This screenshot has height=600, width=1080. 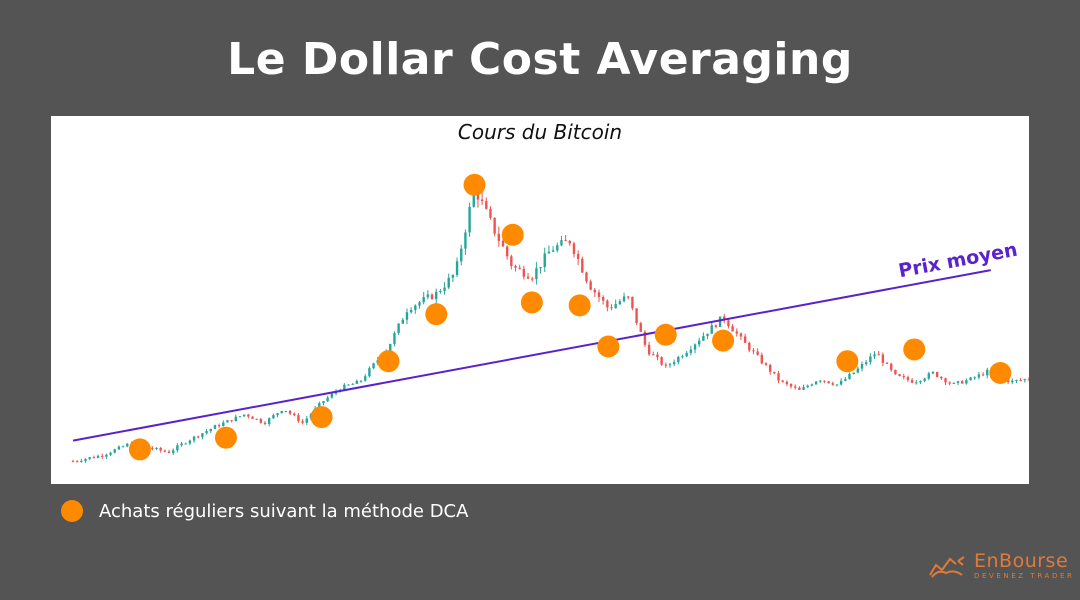 What do you see at coordinates (1021, 561) in the screenshot?
I see `brand-name: EnBourse` at bounding box center [1021, 561].